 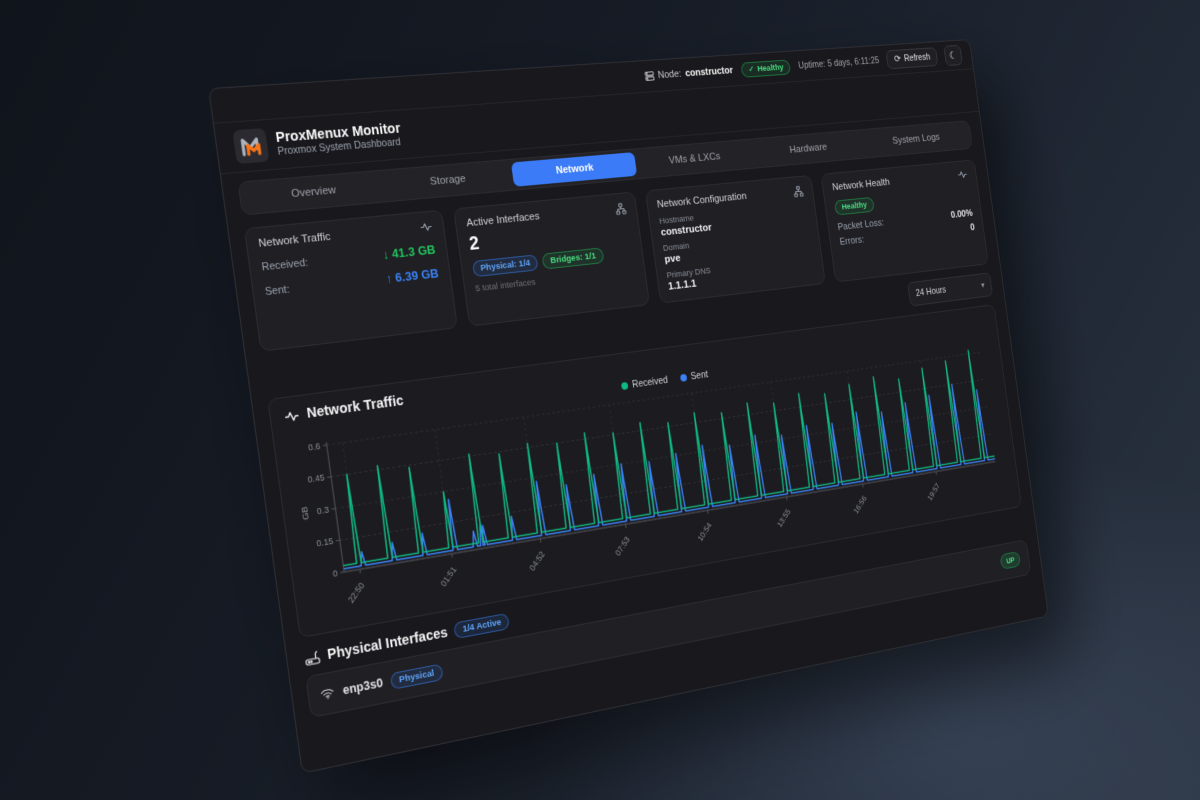 I want to click on wifi-icon, so click(x=328, y=693).